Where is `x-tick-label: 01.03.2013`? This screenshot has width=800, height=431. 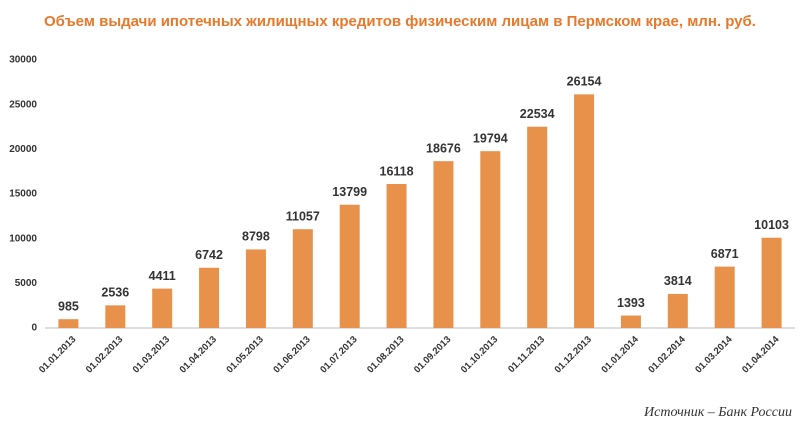
x-tick-label: 01.03.2013 is located at coordinates (151, 354).